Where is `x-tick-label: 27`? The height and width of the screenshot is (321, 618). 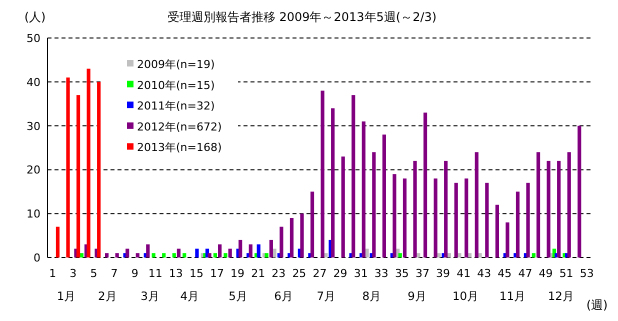 x-tick-label: 27 is located at coordinates (319, 273).